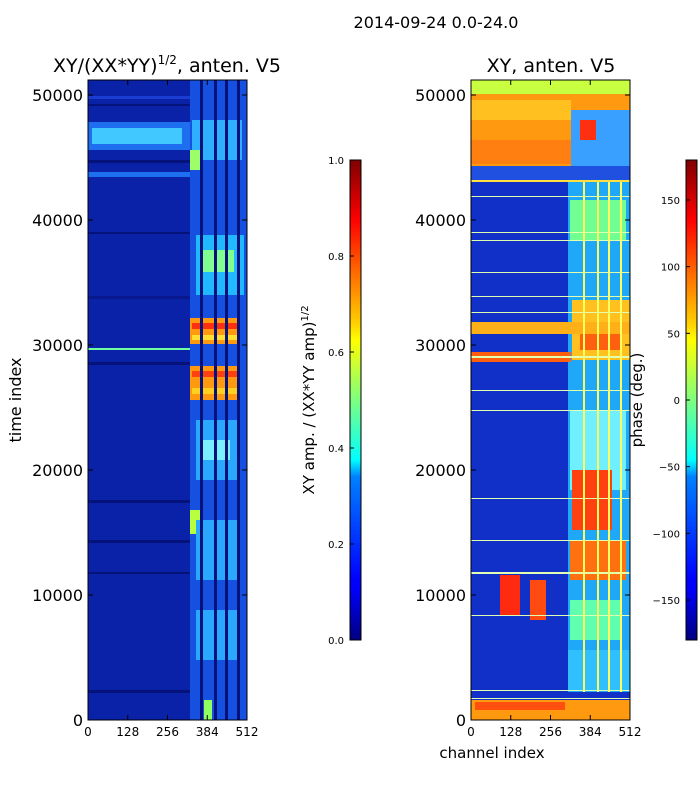 Image resolution: width=700 pixels, height=800 pixels. Describe the element at coordinates (440, 345) in the screenshot. I see `p2-y-tick-label: 30000` at that location.